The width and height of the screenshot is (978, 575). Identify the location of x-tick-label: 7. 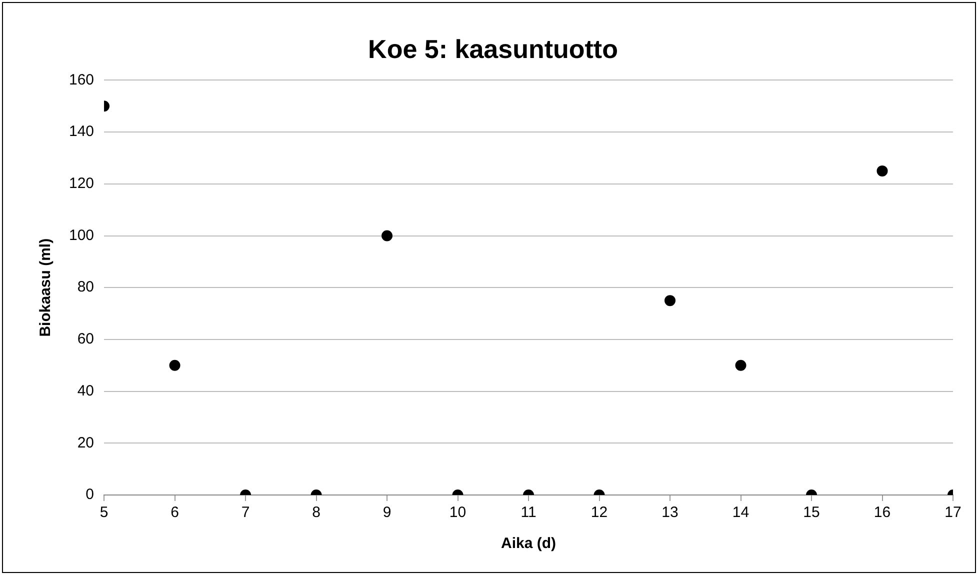
(245, 513).